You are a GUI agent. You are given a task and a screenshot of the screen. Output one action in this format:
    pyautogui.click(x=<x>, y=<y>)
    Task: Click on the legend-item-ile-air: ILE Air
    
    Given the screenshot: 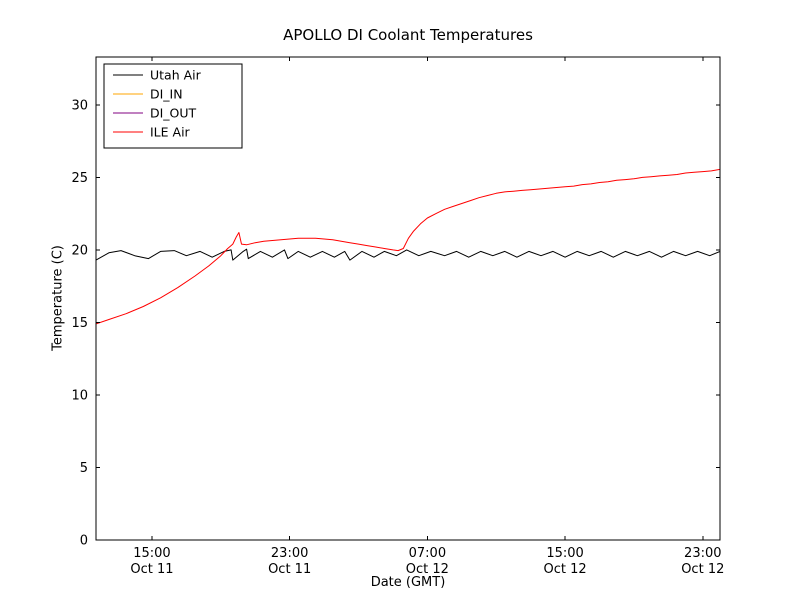 What is the action you would take?
    pyautogui.click(x=152, y=132)
    